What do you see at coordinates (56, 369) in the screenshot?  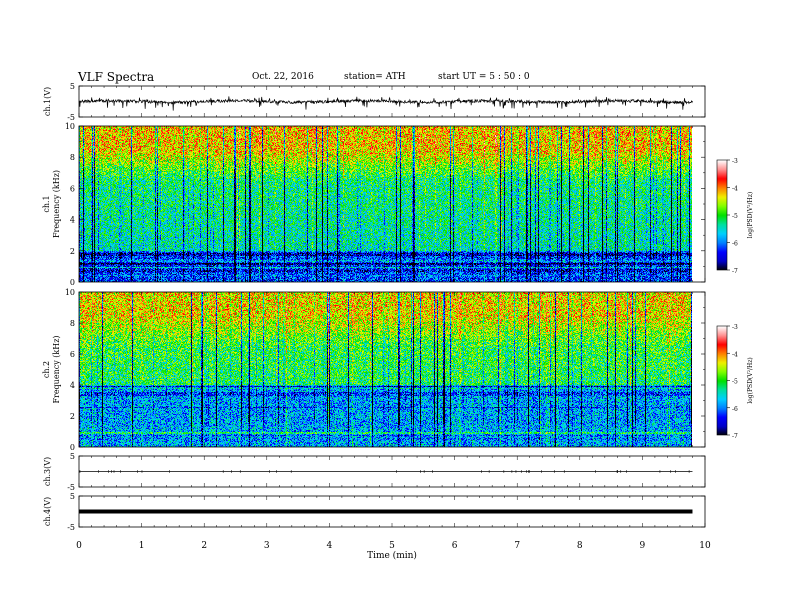 I see `ch2-spectrogram-ylabel: Frequency (kHz)` at bounding box center [56, 369].